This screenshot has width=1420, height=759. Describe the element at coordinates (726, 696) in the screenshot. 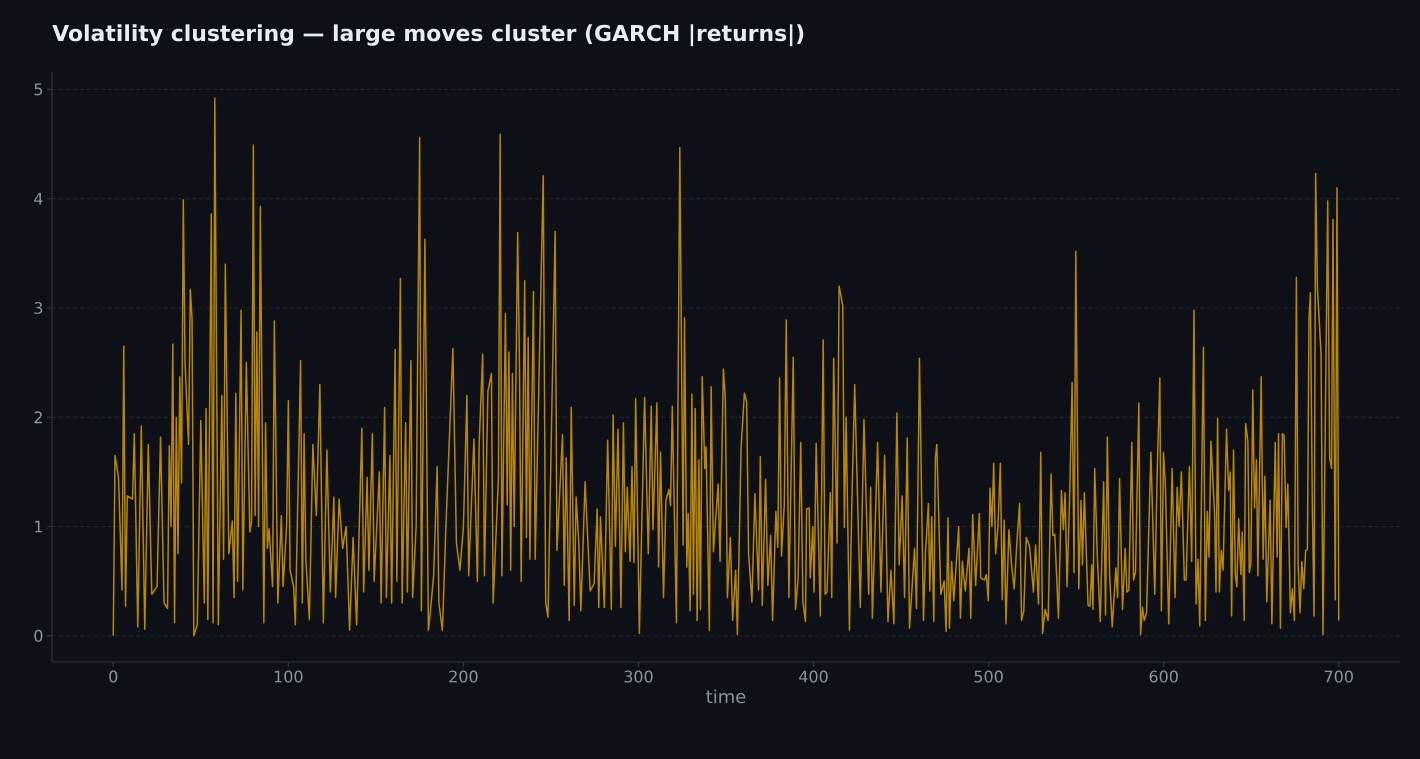

I see `x-axis-title: time` at that location.